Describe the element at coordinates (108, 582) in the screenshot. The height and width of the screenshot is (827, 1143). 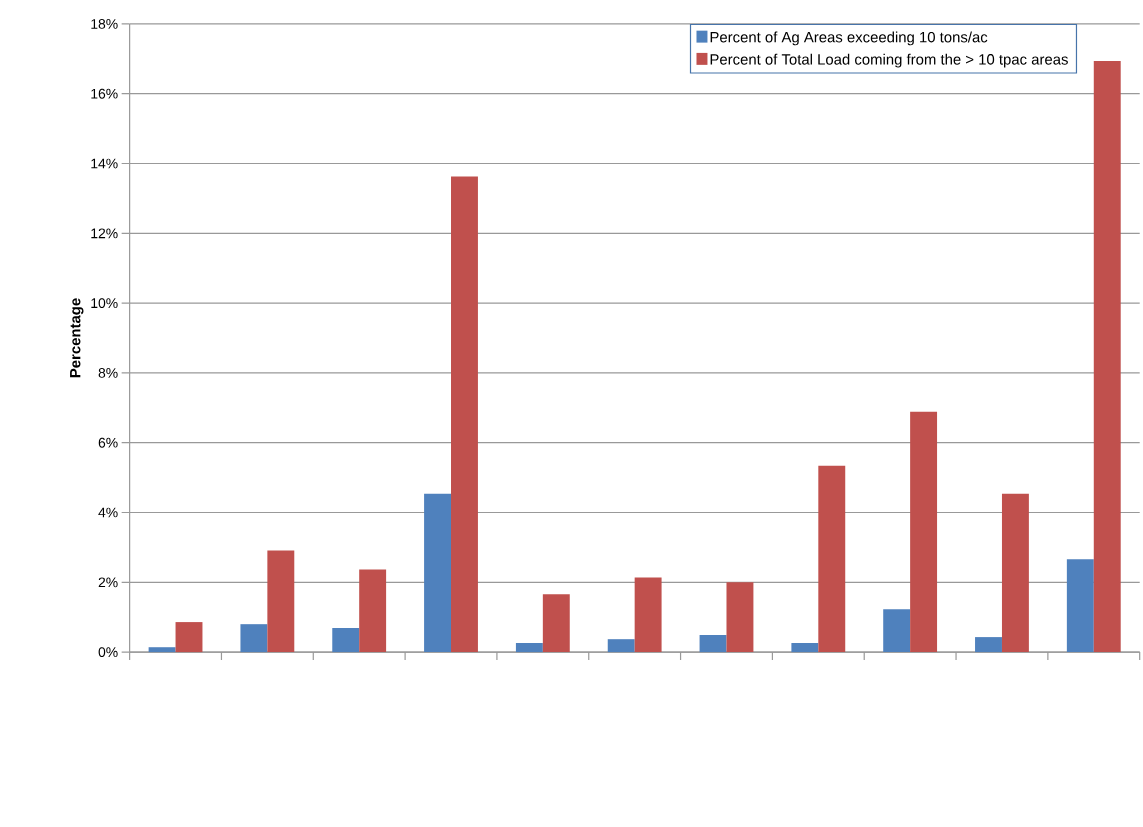
I see `y-tick-label: 2%` at that location.